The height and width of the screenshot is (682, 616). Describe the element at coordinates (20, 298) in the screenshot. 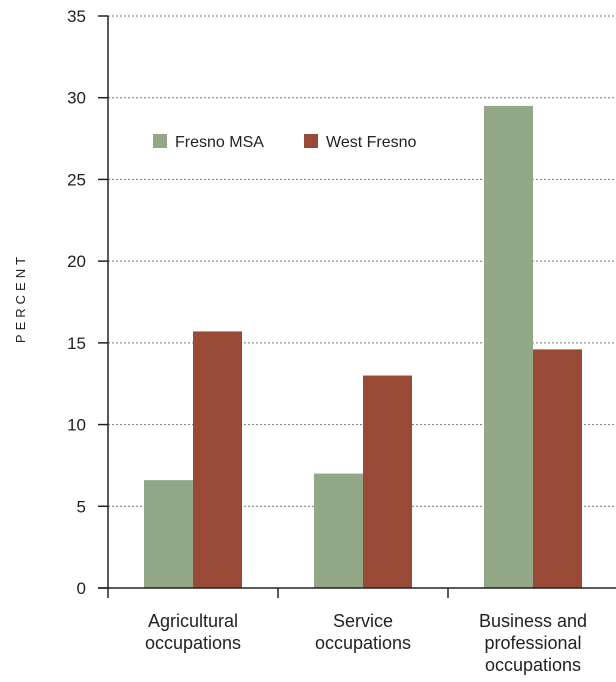

I see `y-axis-label: PERCENT` at that location.